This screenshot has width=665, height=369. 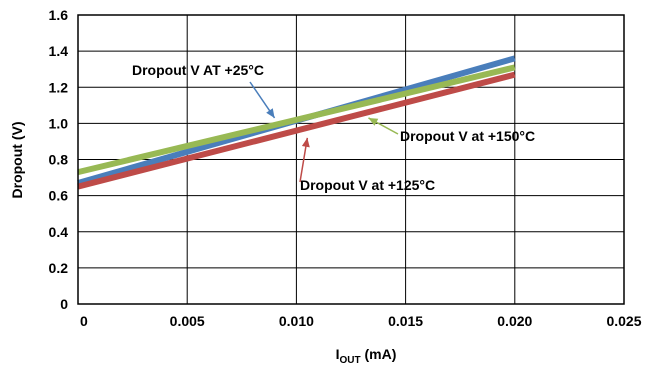 What do you see at coordinates (59, 268) in the screenshot?
I see `y-tick-label: 0.2` at bounding box center [59, 268].